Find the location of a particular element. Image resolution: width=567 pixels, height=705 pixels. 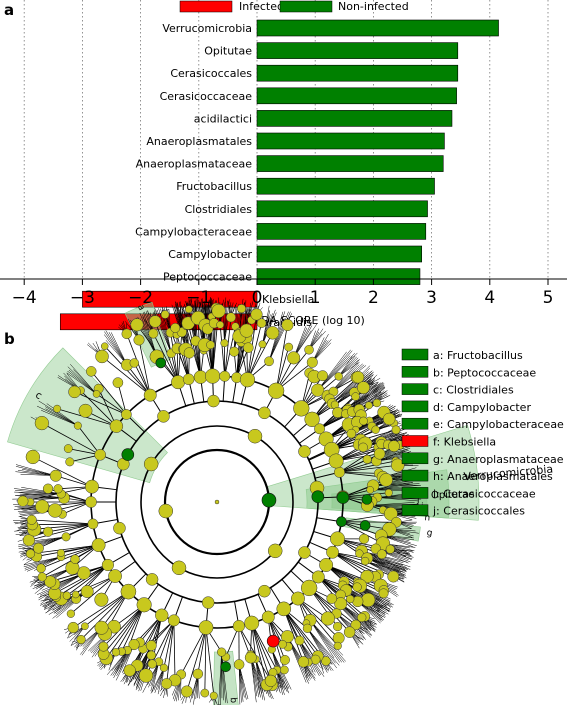

legend-entry-b: b: Peptococcaceae is located at coordinates (484, 372).